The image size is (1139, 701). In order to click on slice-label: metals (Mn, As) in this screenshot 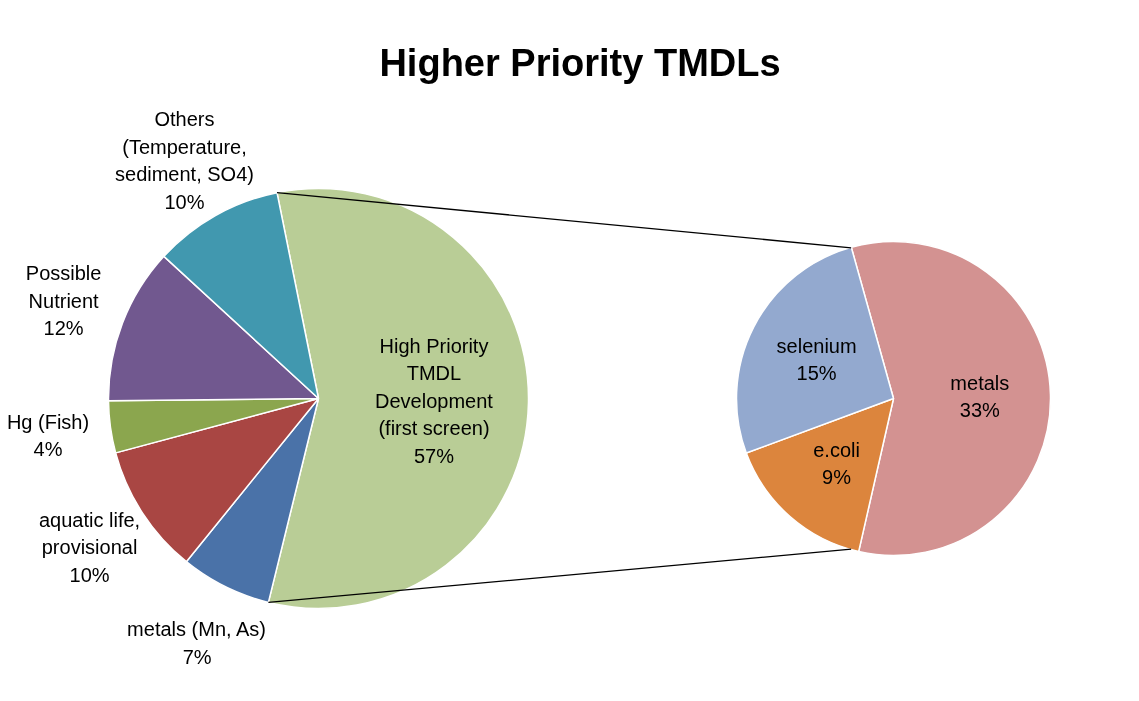, I will do `click(197, 629)`.